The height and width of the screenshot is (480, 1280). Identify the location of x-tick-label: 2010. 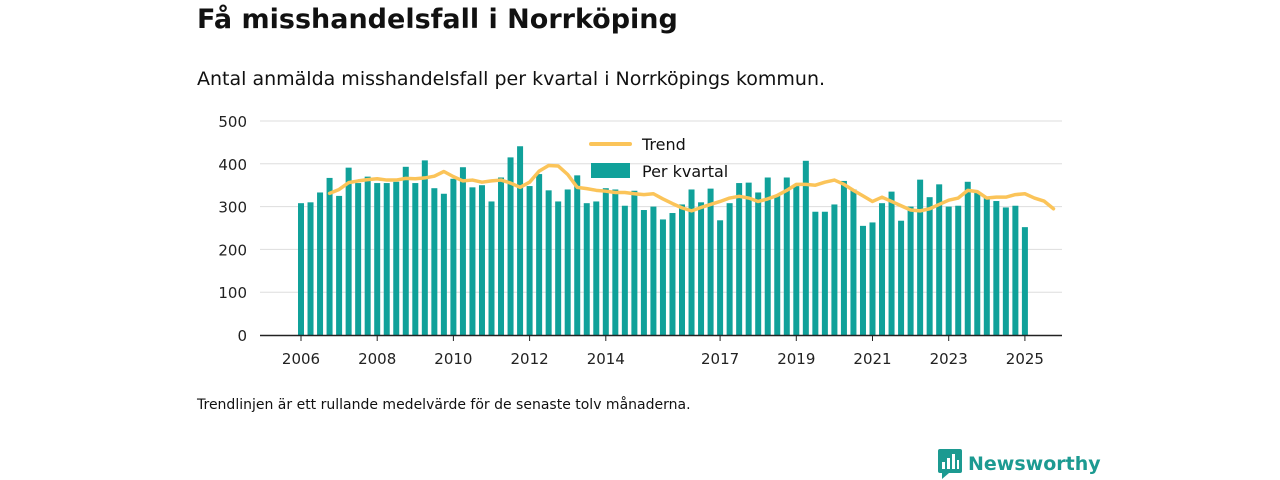
(453, 359).